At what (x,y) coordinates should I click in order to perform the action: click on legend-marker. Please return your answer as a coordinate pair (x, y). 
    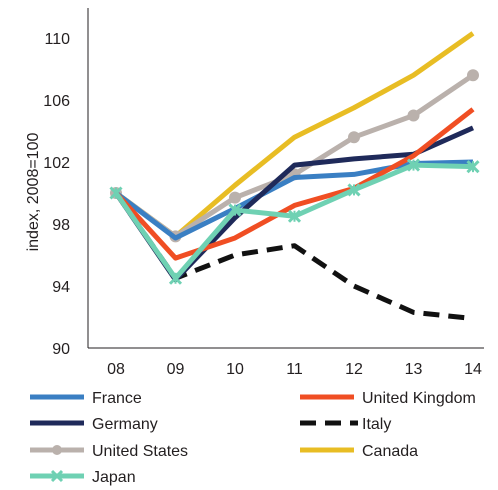
    Looking at the image, I should click on (57, 450).